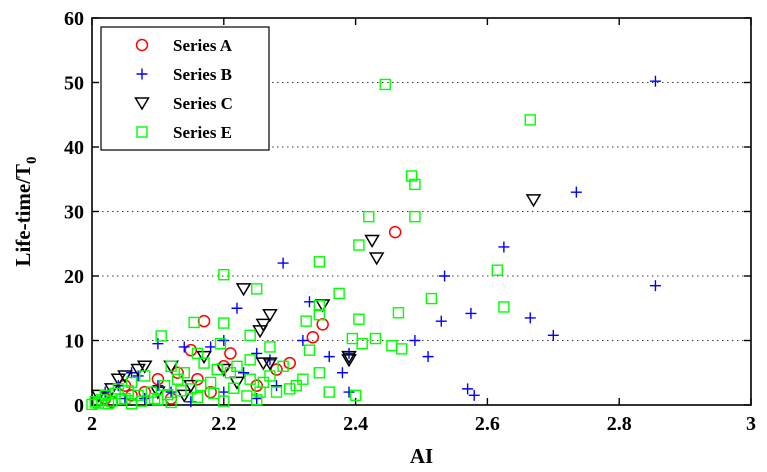  Describe the element at coordinates (32, 160) in the screenshot. I see `y-axis-label-subscript: 0` at that location.